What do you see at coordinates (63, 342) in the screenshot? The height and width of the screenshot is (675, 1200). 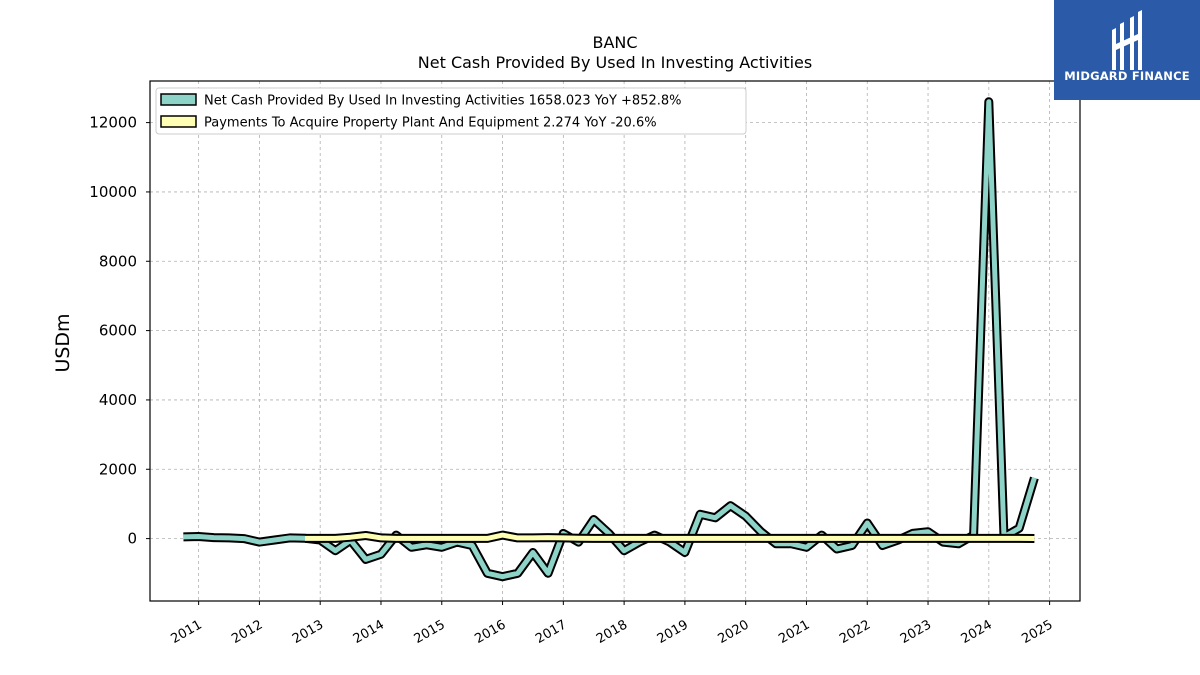 I see `y-axis-label: USDm` at bounding box center [63, 342].